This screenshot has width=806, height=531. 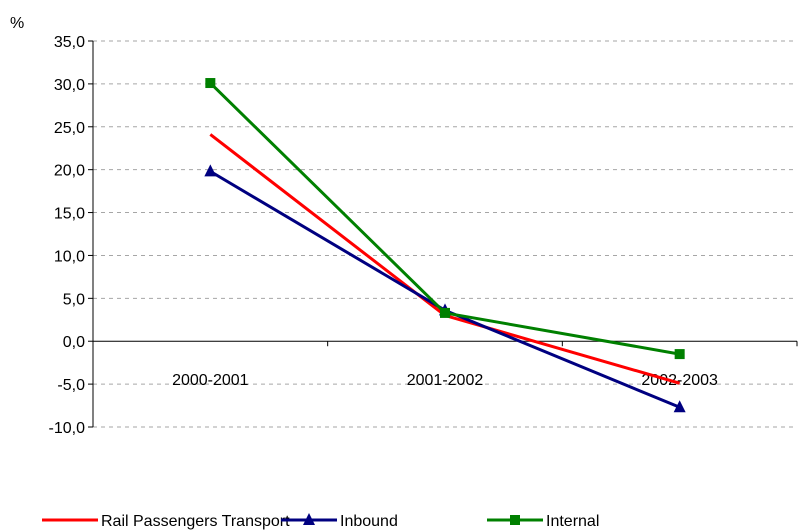 I want to click on x-tick-label: 2001-2002, so click(x=445, y=380).